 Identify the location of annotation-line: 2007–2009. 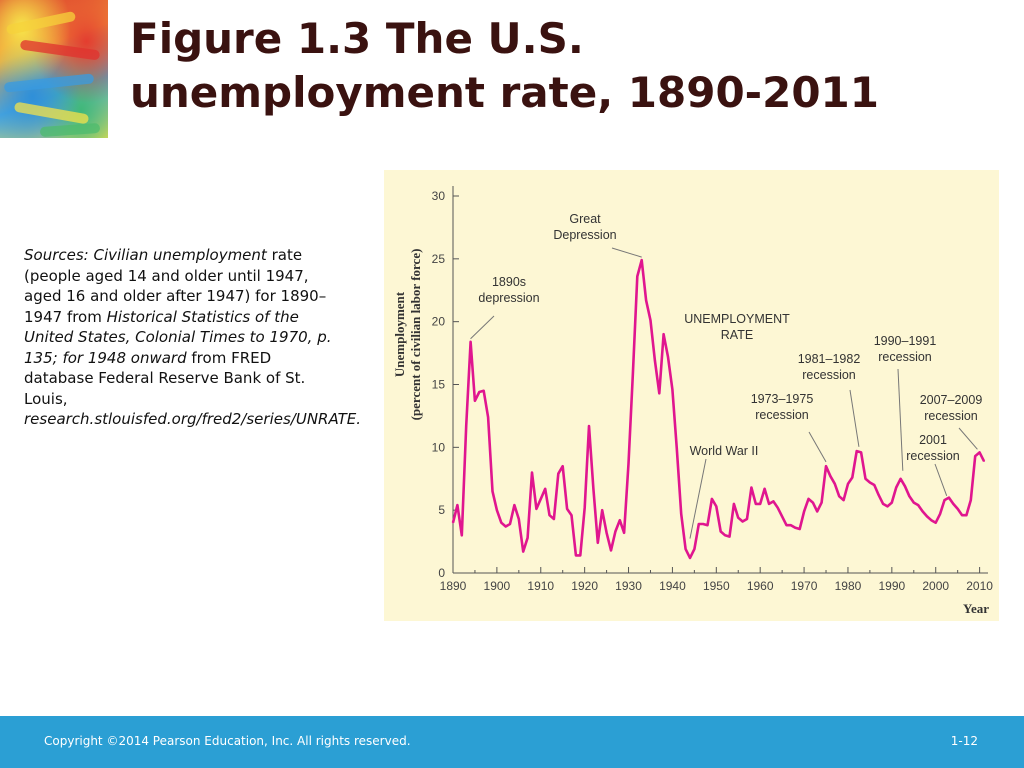
(951, 400).